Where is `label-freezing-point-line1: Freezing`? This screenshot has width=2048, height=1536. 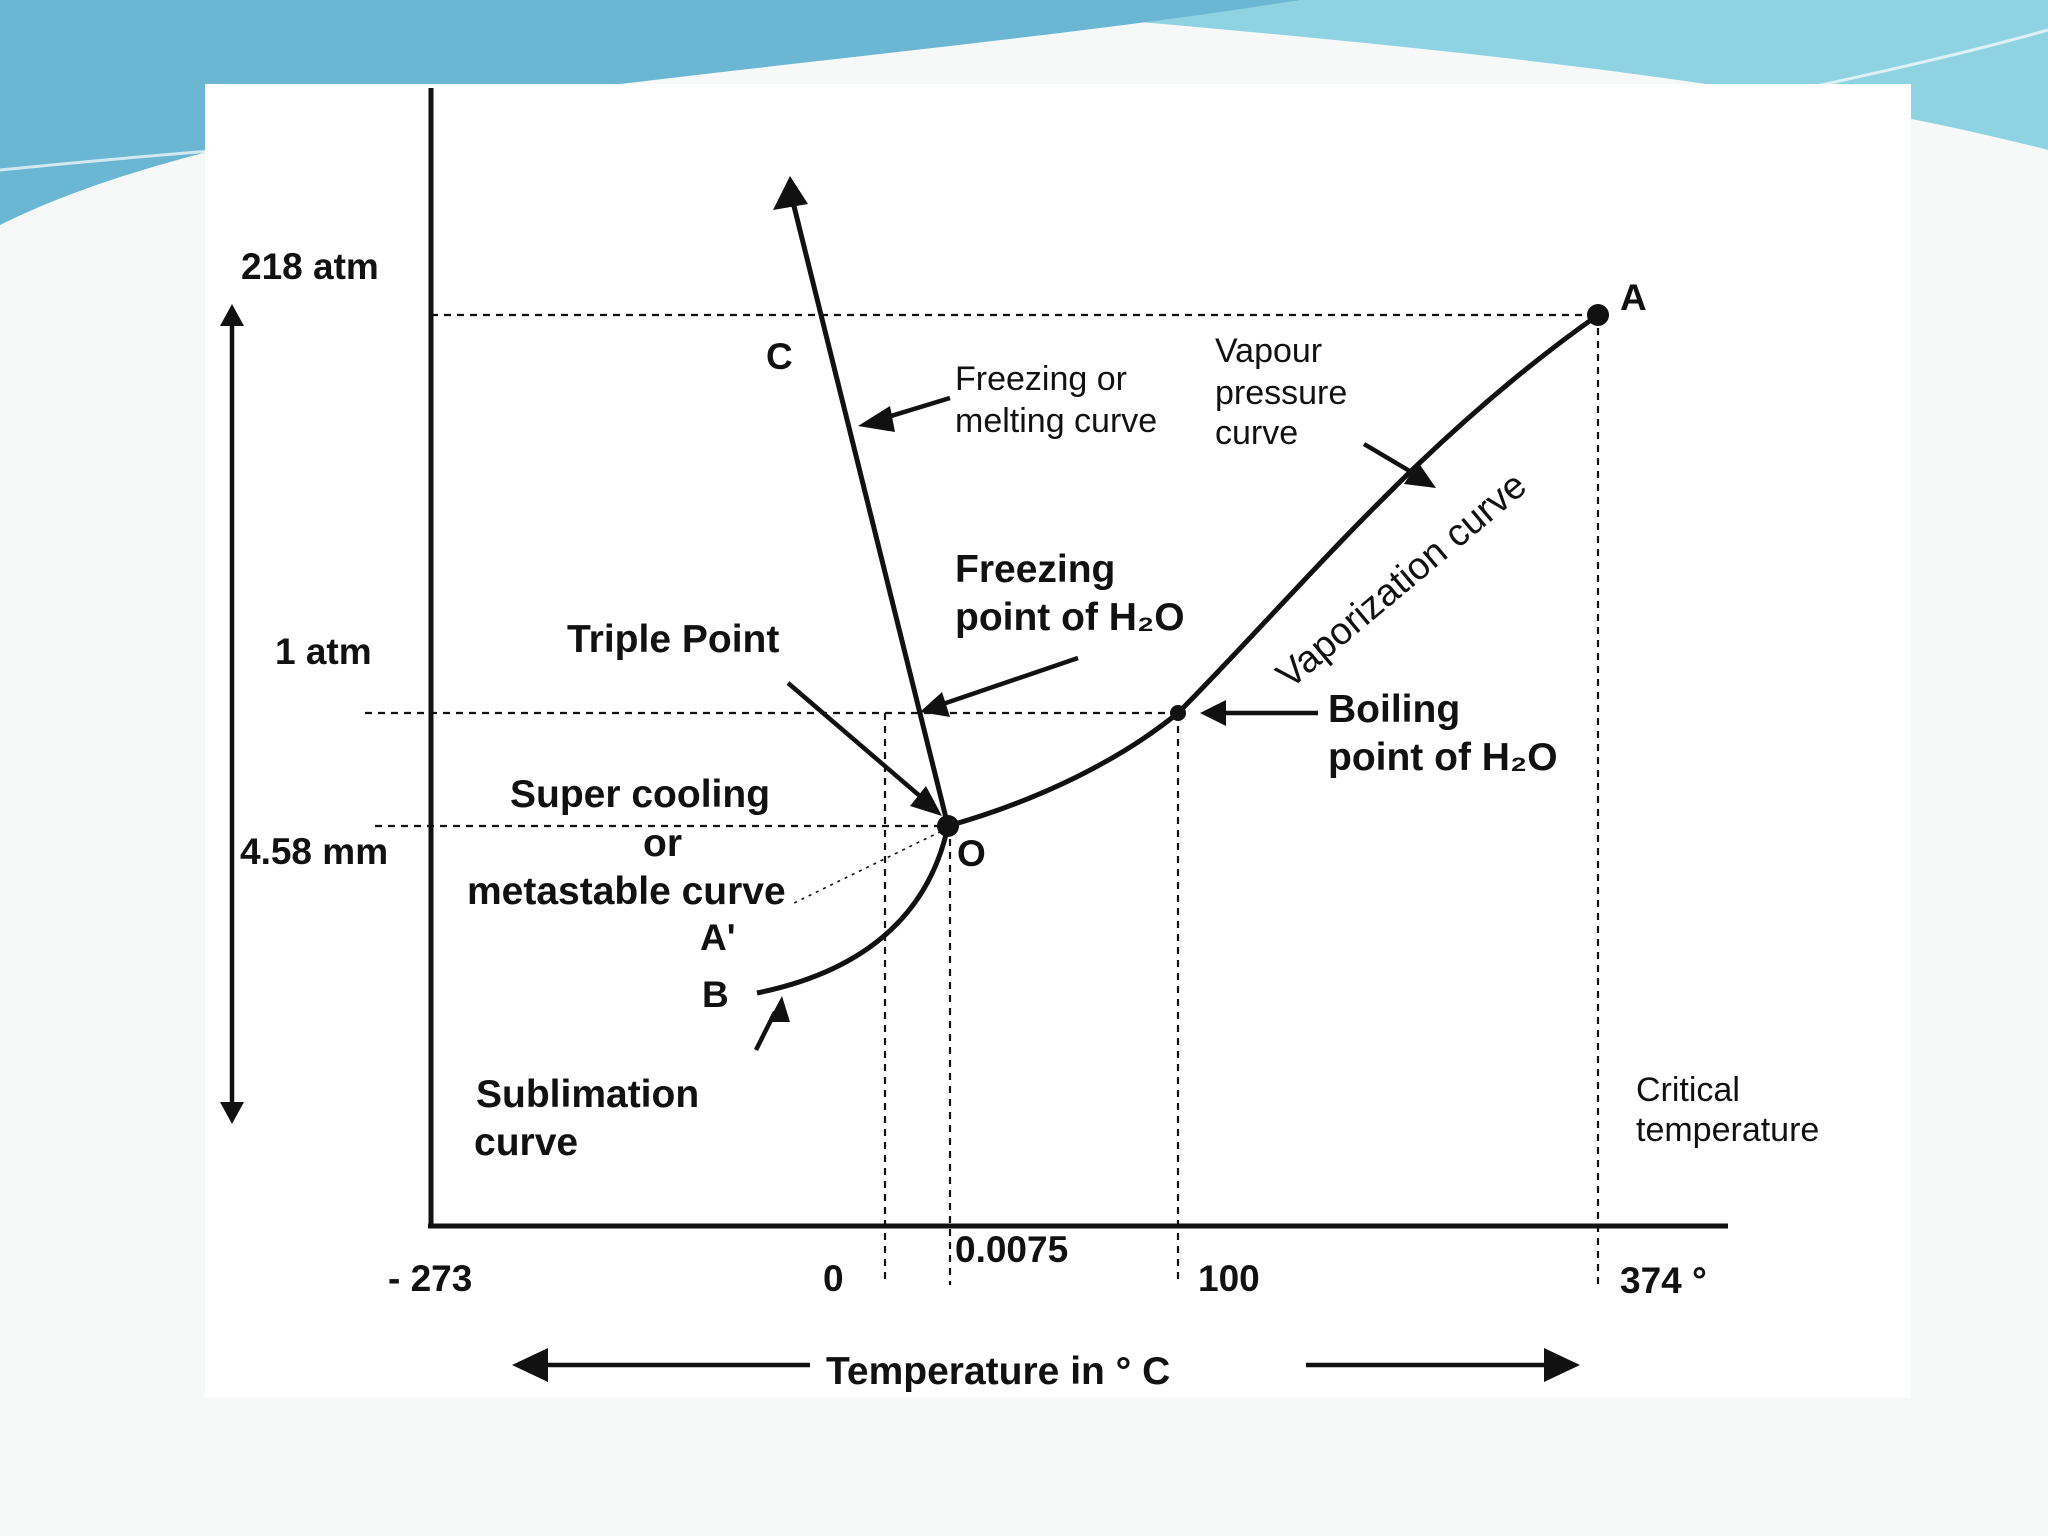 label-freezing-point-line1: Freezing is located at coordinates (1035, 569).